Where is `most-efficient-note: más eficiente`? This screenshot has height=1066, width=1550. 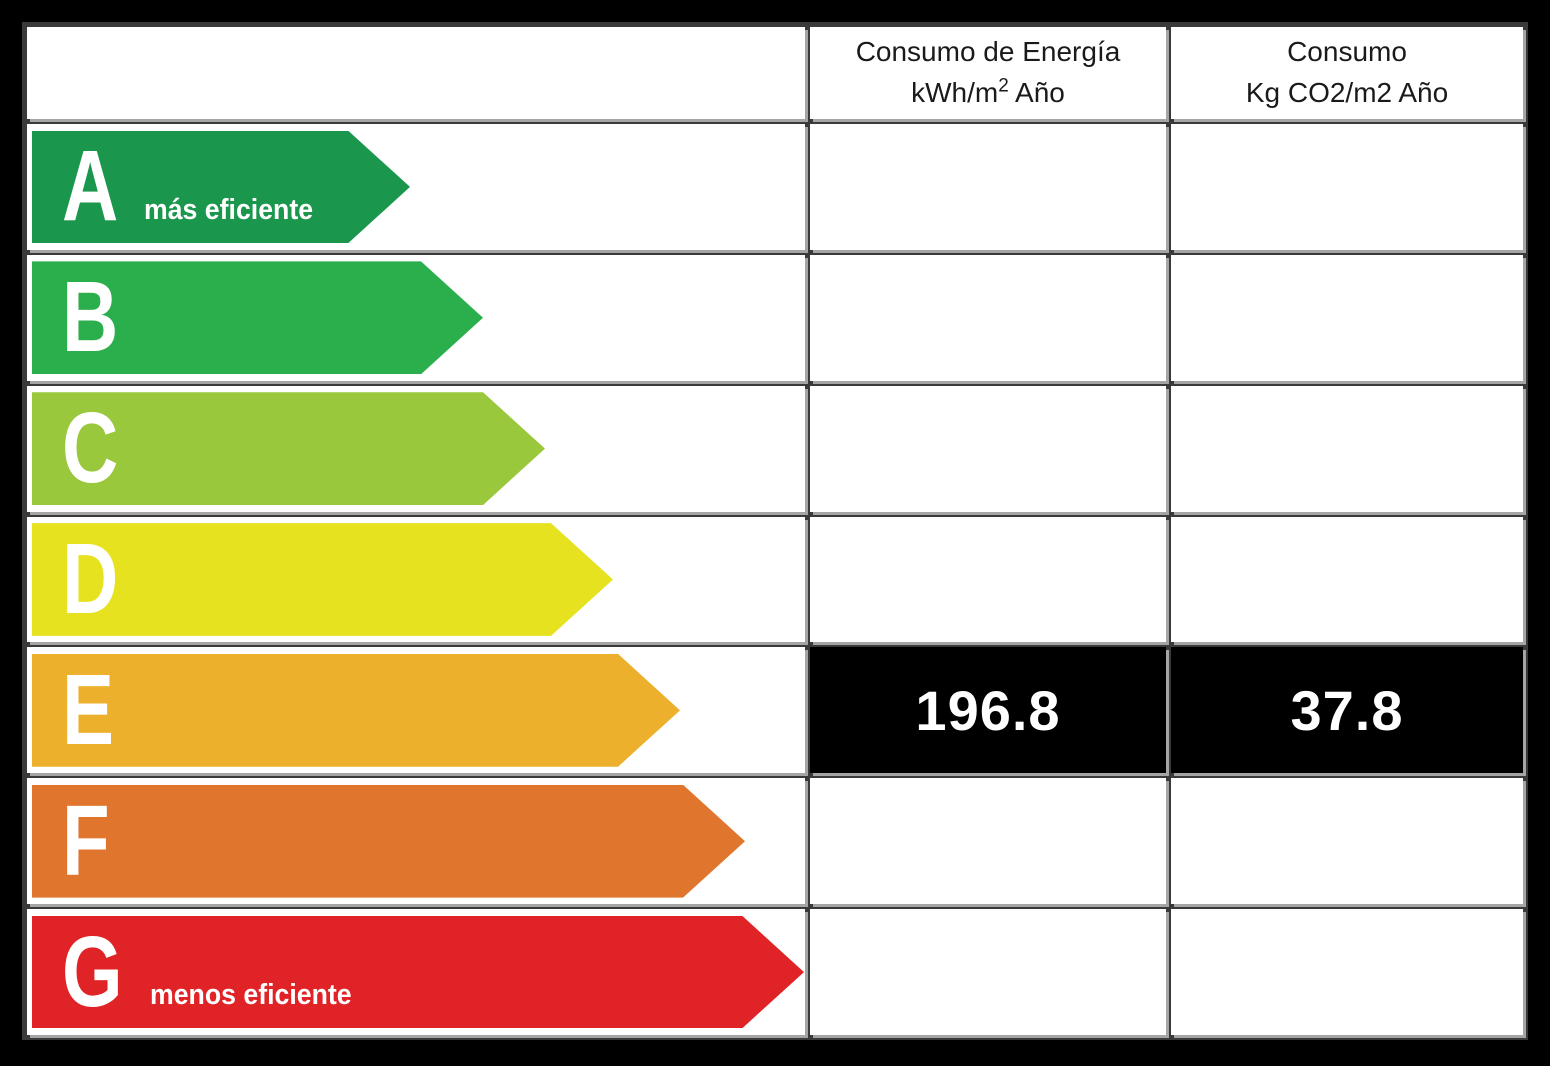
most-efficient-note: más eficiente is located at coordinates (229, 210).